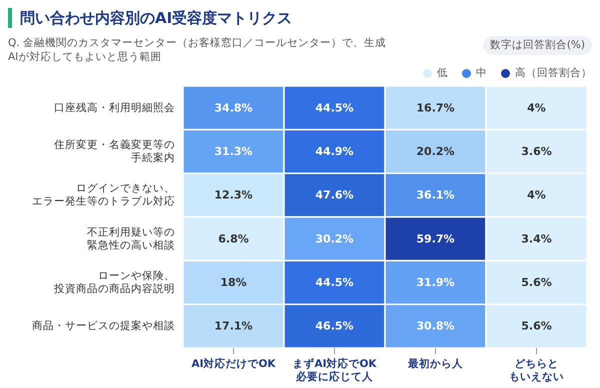 This screenshot has width=600, height=388. What do you see at coordinates (537, 45) in the screenshot?
I see `text: 数字は回答割合(%)` at bounding box center [537, 45].